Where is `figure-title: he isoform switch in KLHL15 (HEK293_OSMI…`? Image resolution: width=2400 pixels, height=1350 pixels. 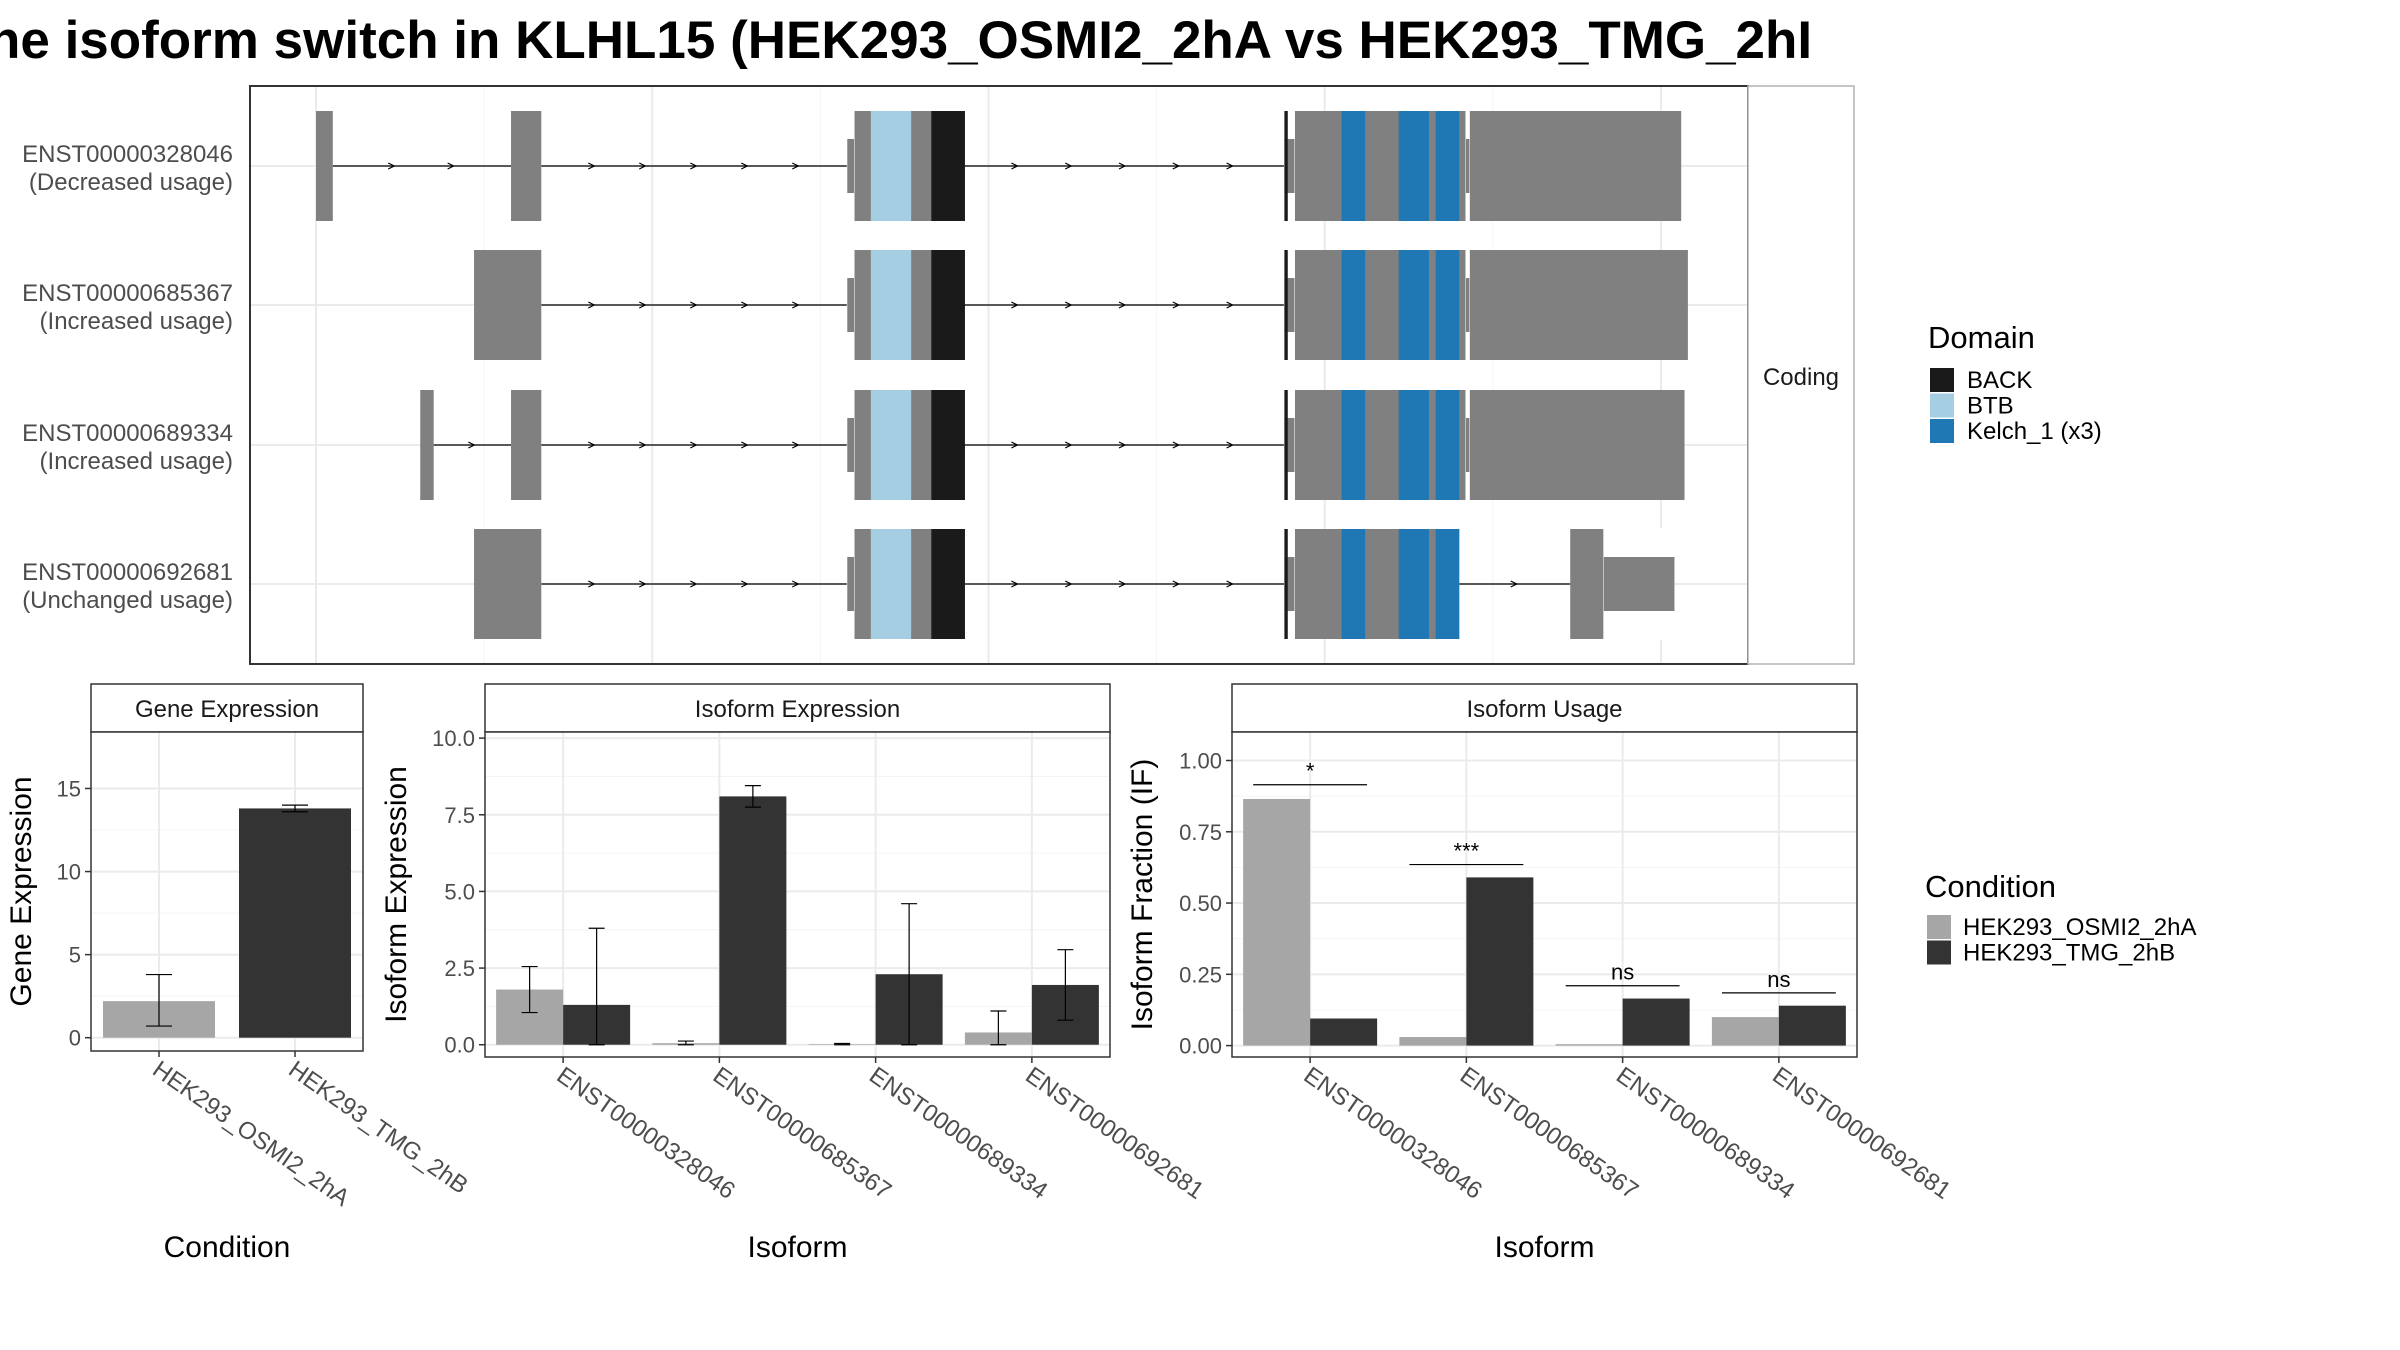
figure-title: he isoform switch in KLHL15 (HEK293_OSMI… is located at coordinates (906, 40).